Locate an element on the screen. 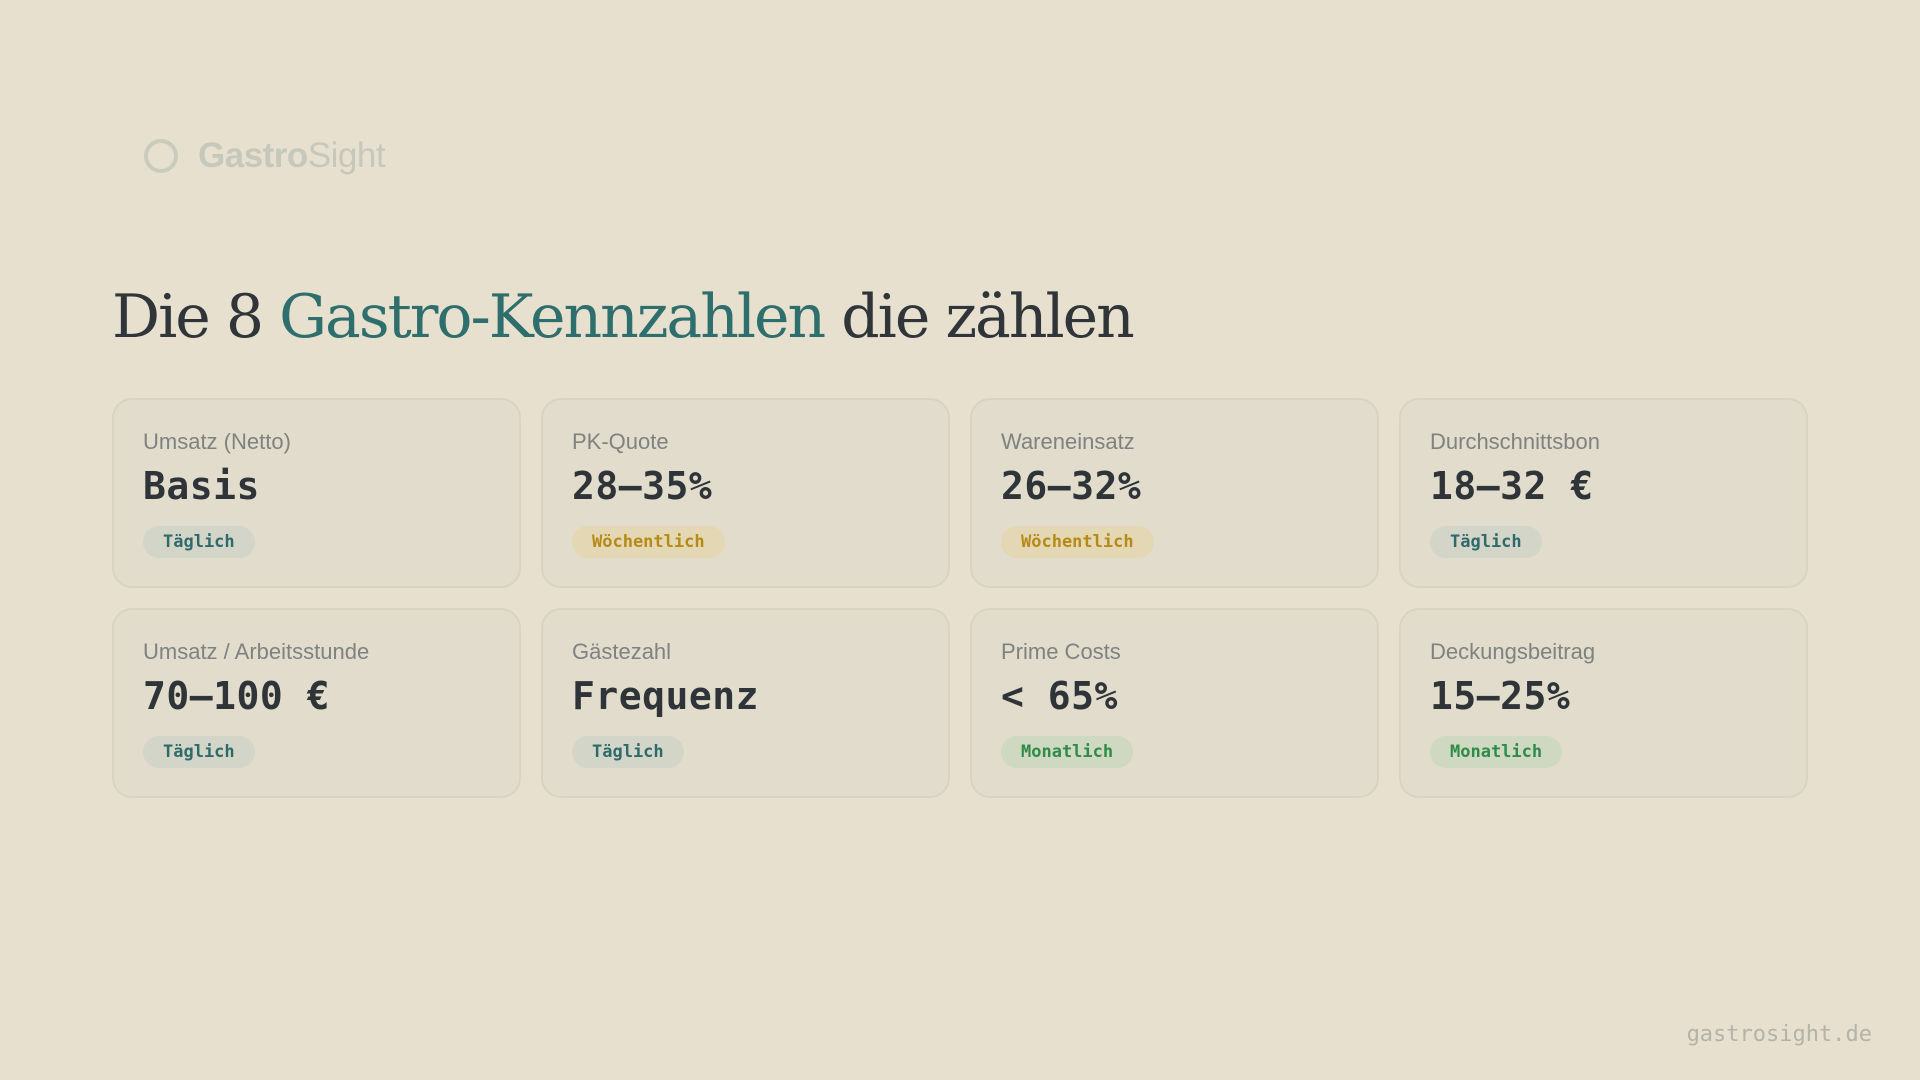 The image size is (1920, 1080). kpi-card-durchschnittsbon: Durchschnittsbon 18–32 € Täglich is located at coordinates (1603, 493).